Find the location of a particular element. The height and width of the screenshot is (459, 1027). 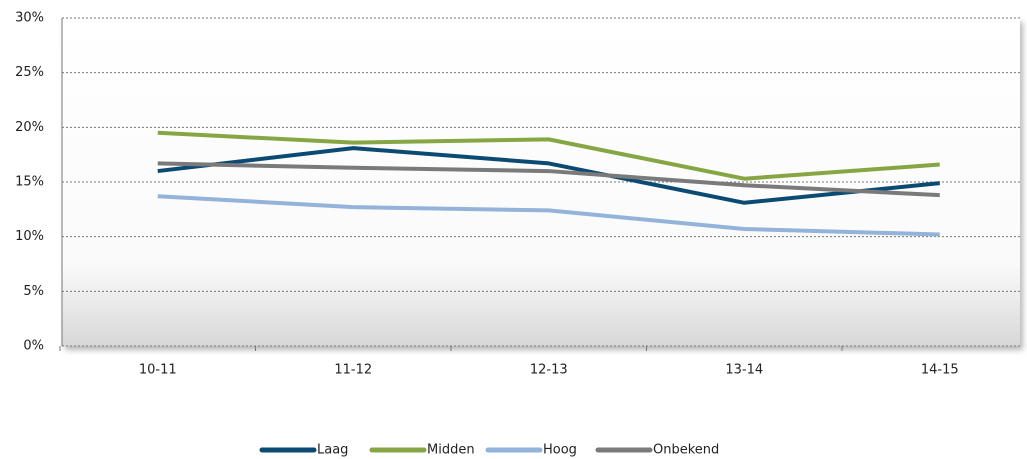

y-tick-label: 25% is located at coordinates (29, 72).